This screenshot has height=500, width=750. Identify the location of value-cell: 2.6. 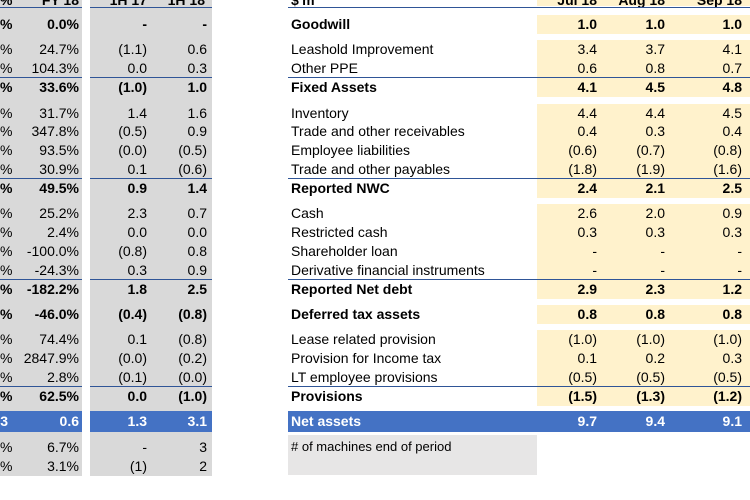
(587, 212).